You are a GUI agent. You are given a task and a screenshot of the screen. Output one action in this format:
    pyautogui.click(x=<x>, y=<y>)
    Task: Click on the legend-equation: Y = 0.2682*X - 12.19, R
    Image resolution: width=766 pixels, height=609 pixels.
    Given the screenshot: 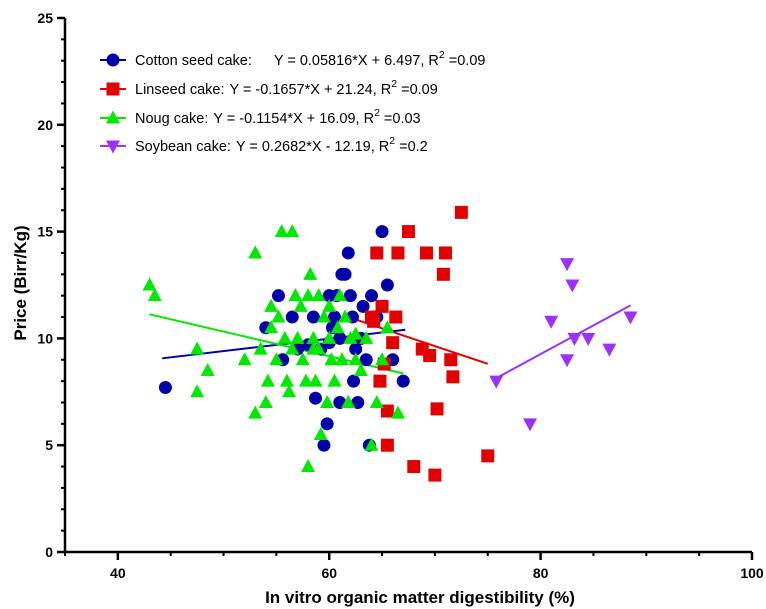 What is the action you would take?
    pyautogui.click(x=312, y=147)
    